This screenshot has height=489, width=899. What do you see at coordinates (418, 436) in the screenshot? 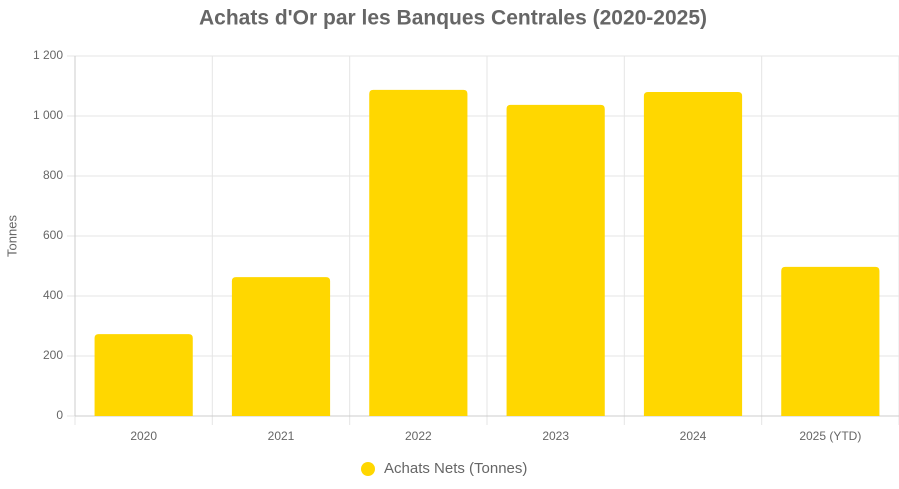
I see `x-tick-label: 2022` at bounding box center [418, 436].